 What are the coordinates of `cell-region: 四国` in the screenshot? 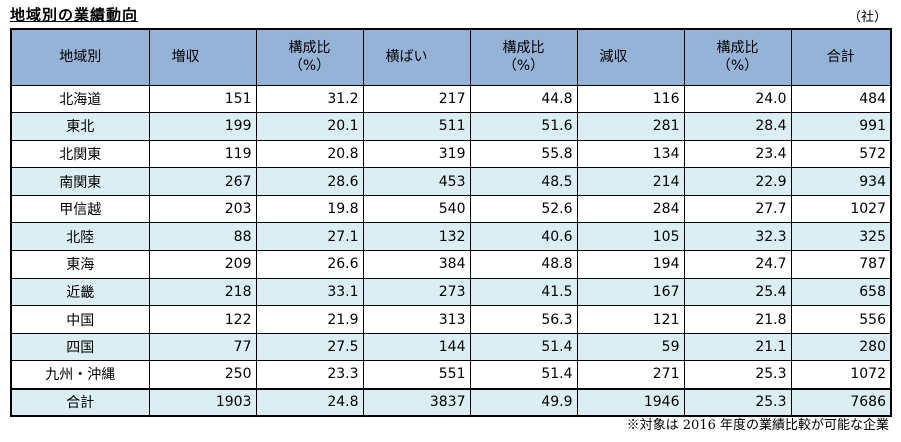 It's located at (80, 347).